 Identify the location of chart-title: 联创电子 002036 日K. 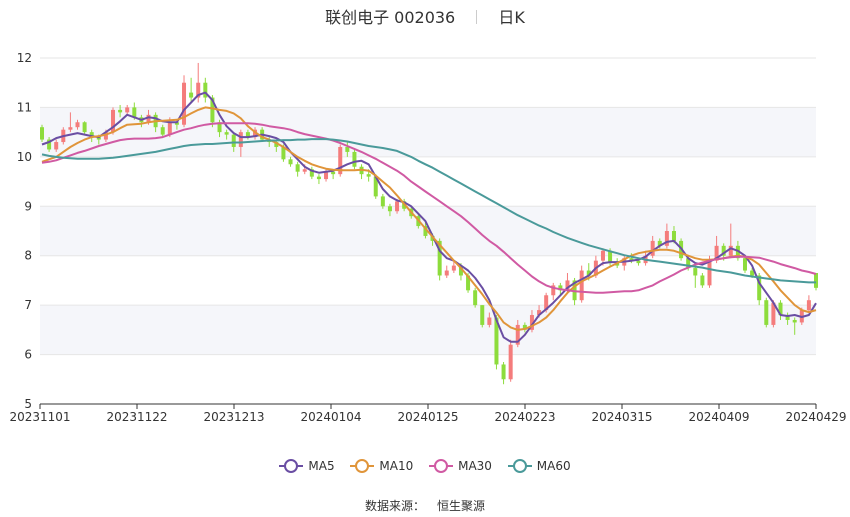
(425, 16).